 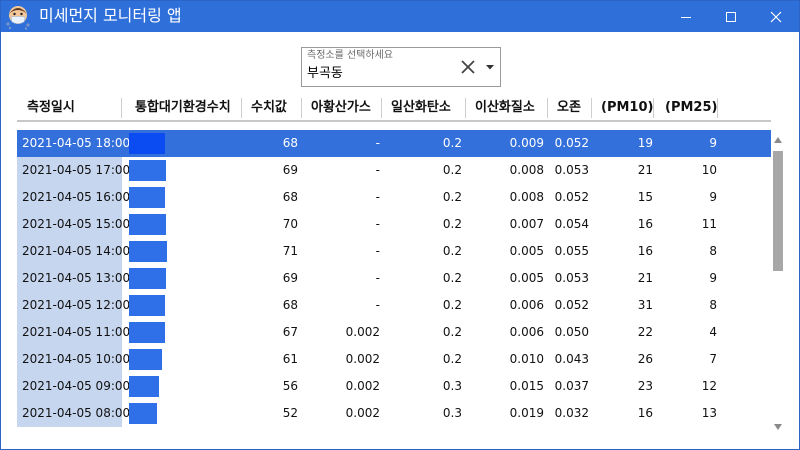 What do you see at coordinates (73, 143) in the screenshot?
I see `cell-date: 2021-04-05 18:00` at bounding box center [73, 143].